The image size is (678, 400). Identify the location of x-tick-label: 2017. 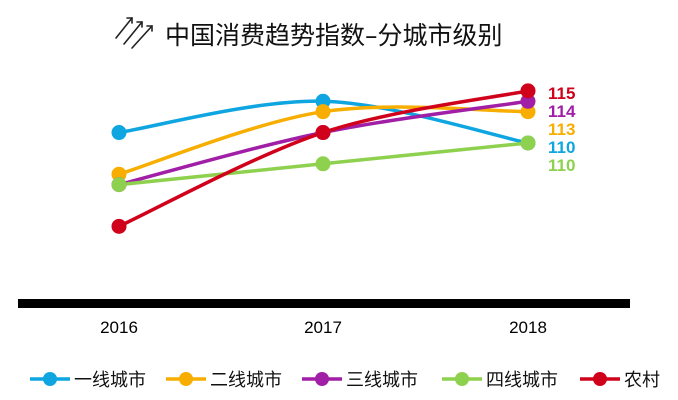
(323, 327).